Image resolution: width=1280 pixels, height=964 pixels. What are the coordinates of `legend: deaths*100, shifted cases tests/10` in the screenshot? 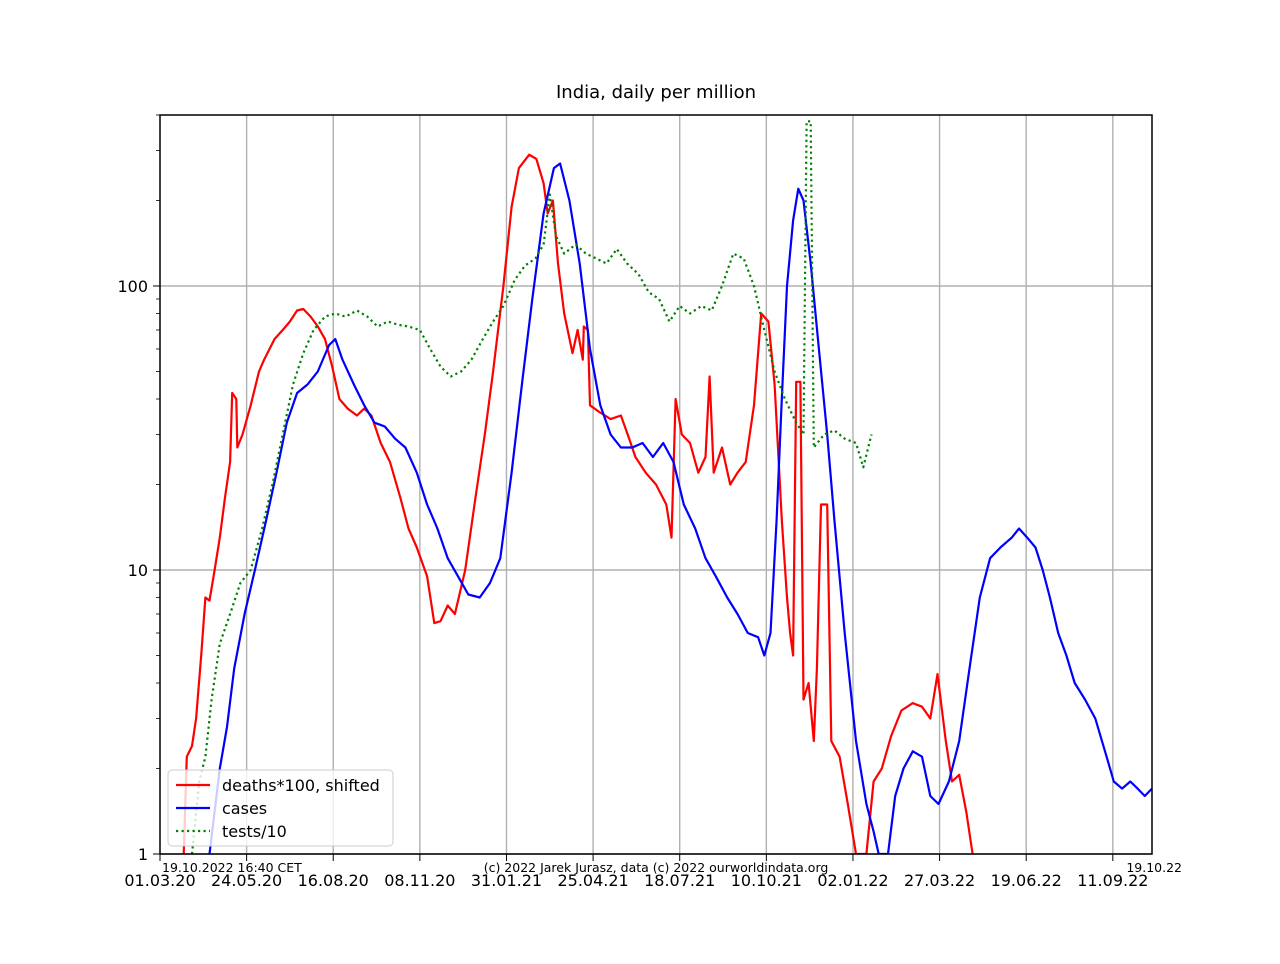 It's located at (280, 808).